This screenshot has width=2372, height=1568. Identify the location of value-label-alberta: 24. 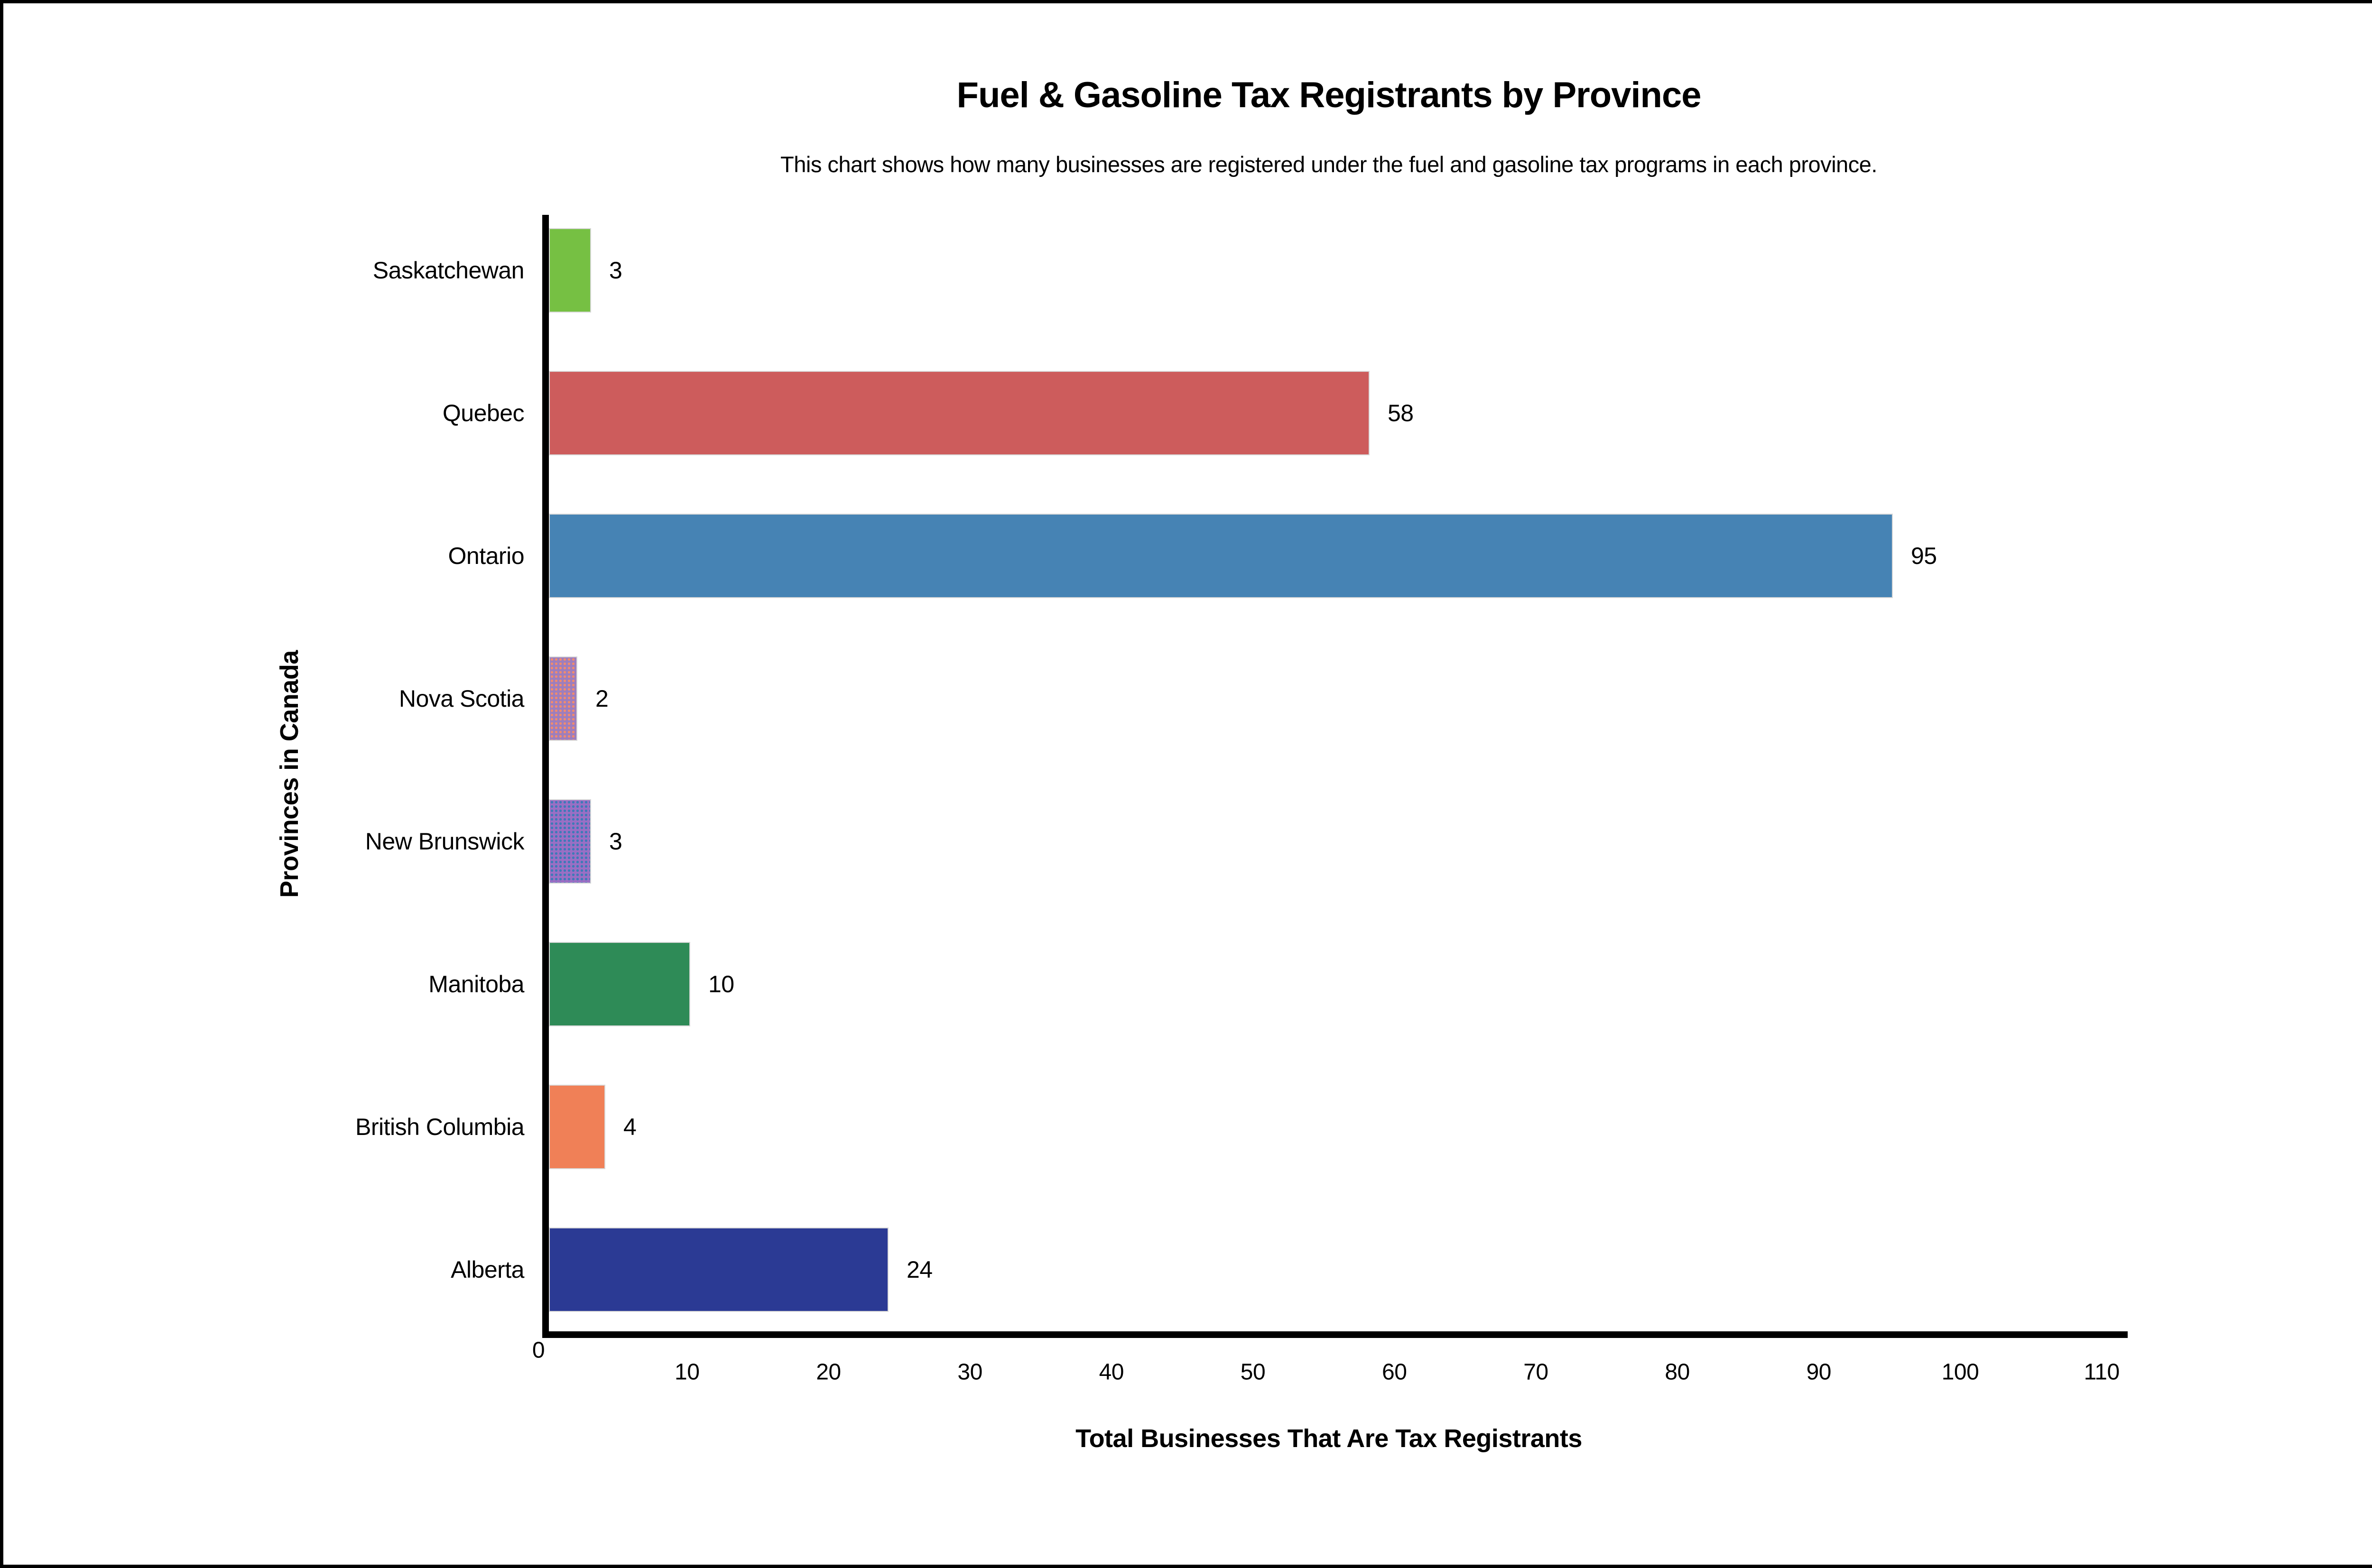
(920, 1270).